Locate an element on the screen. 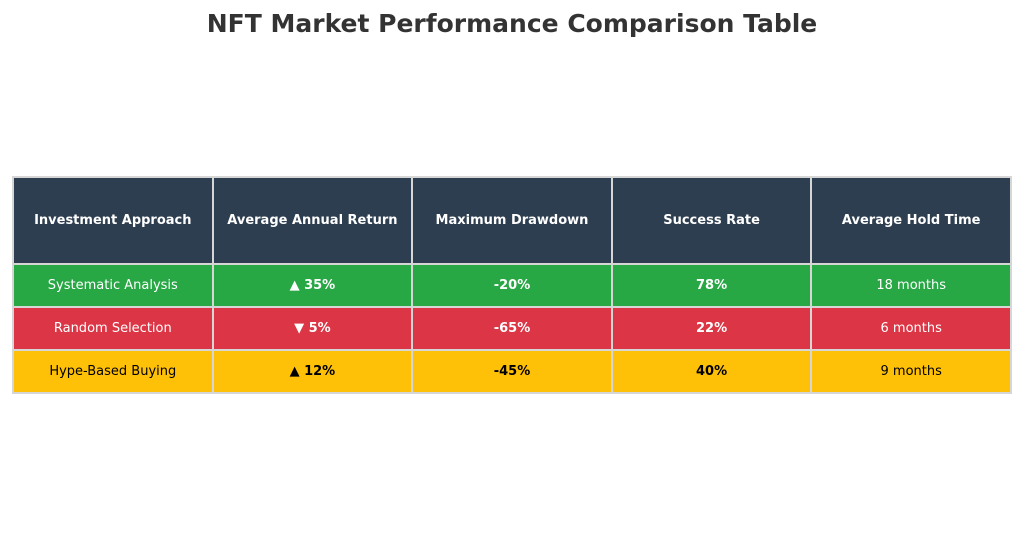  cell-approach: Systematic Analysis is located at coordinates (113, 285).